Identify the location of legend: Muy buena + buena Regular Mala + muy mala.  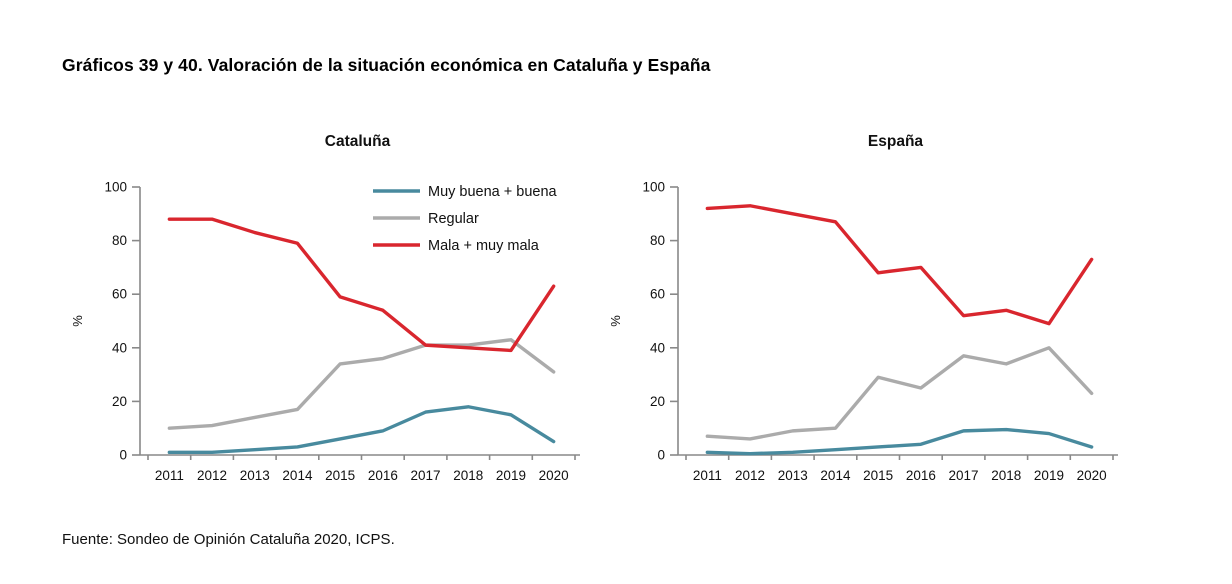
(465, 219).